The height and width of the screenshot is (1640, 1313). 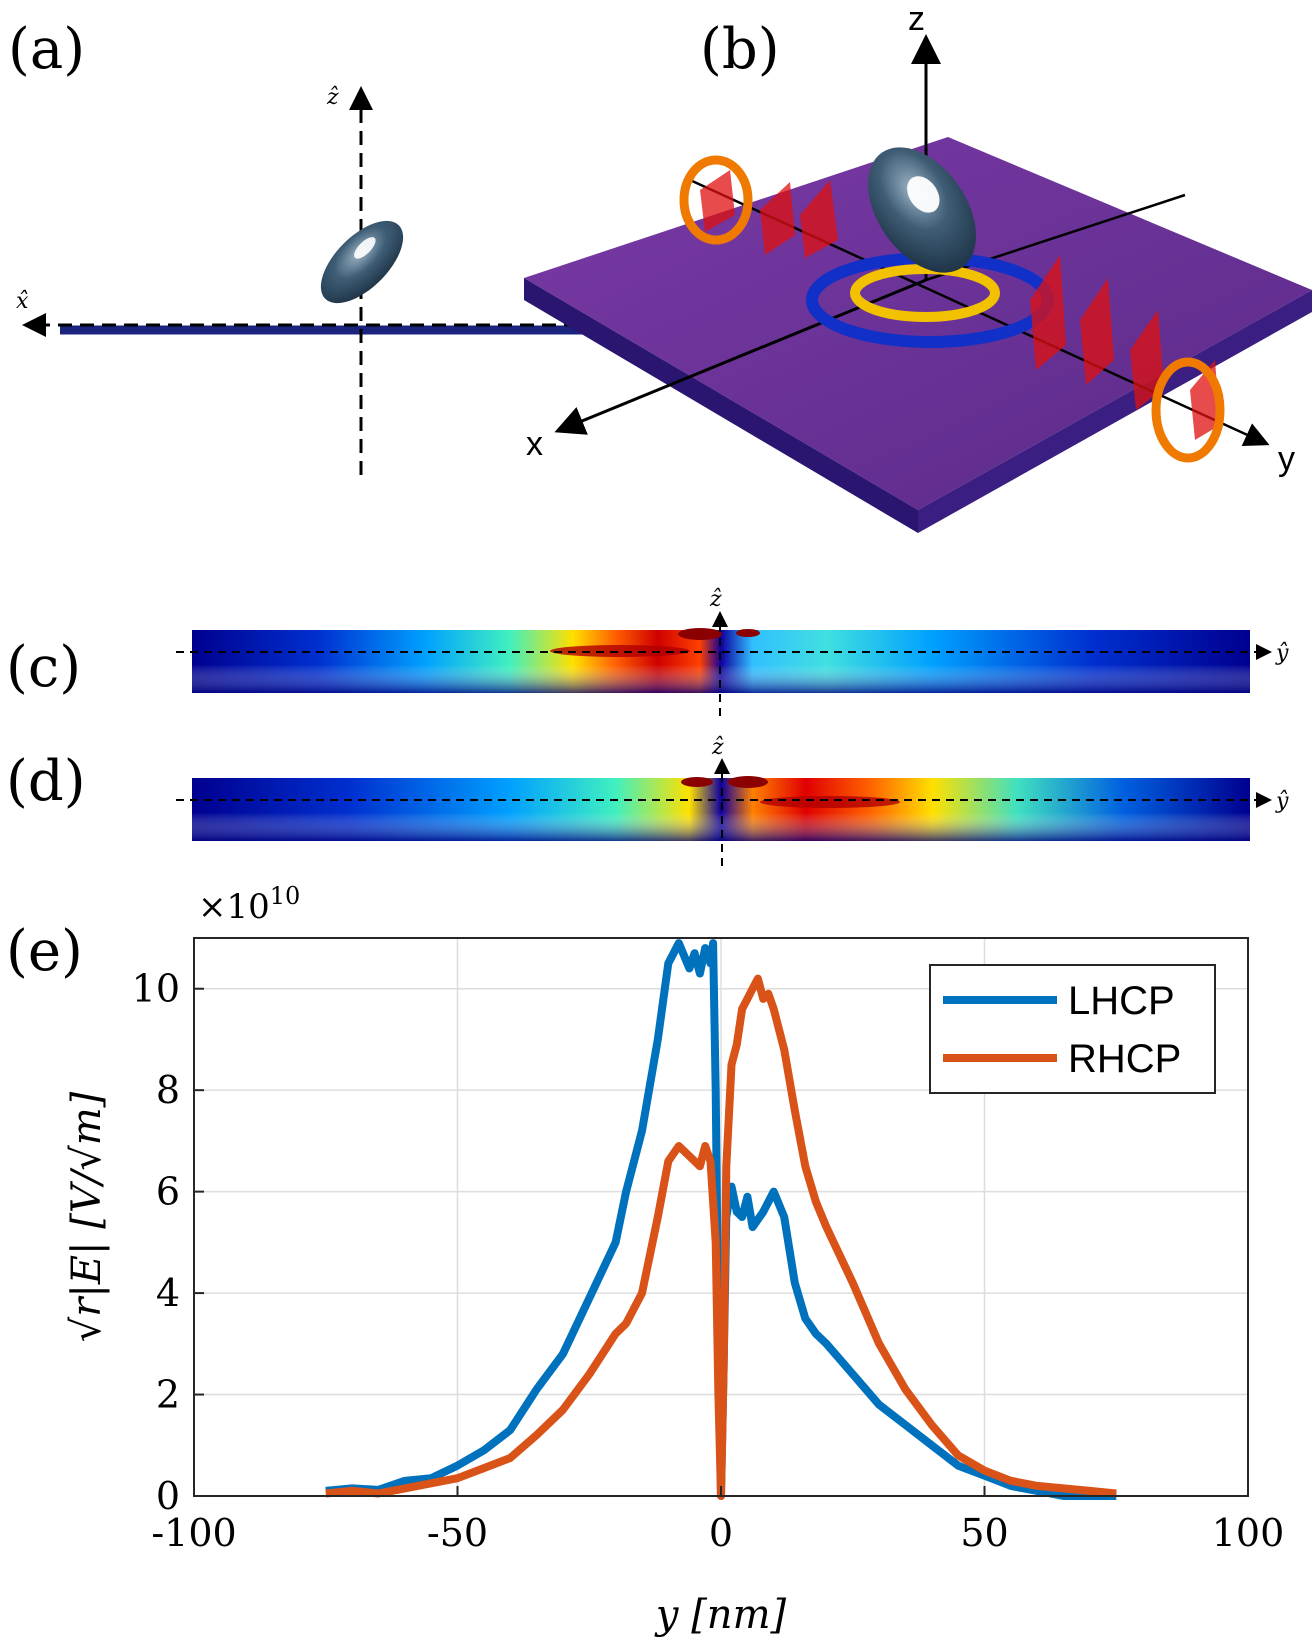 What do you see at coordinates (168, 1090) in the screenshot?
I see `y-tick-label: 8` at bounding box center [168, 1090].